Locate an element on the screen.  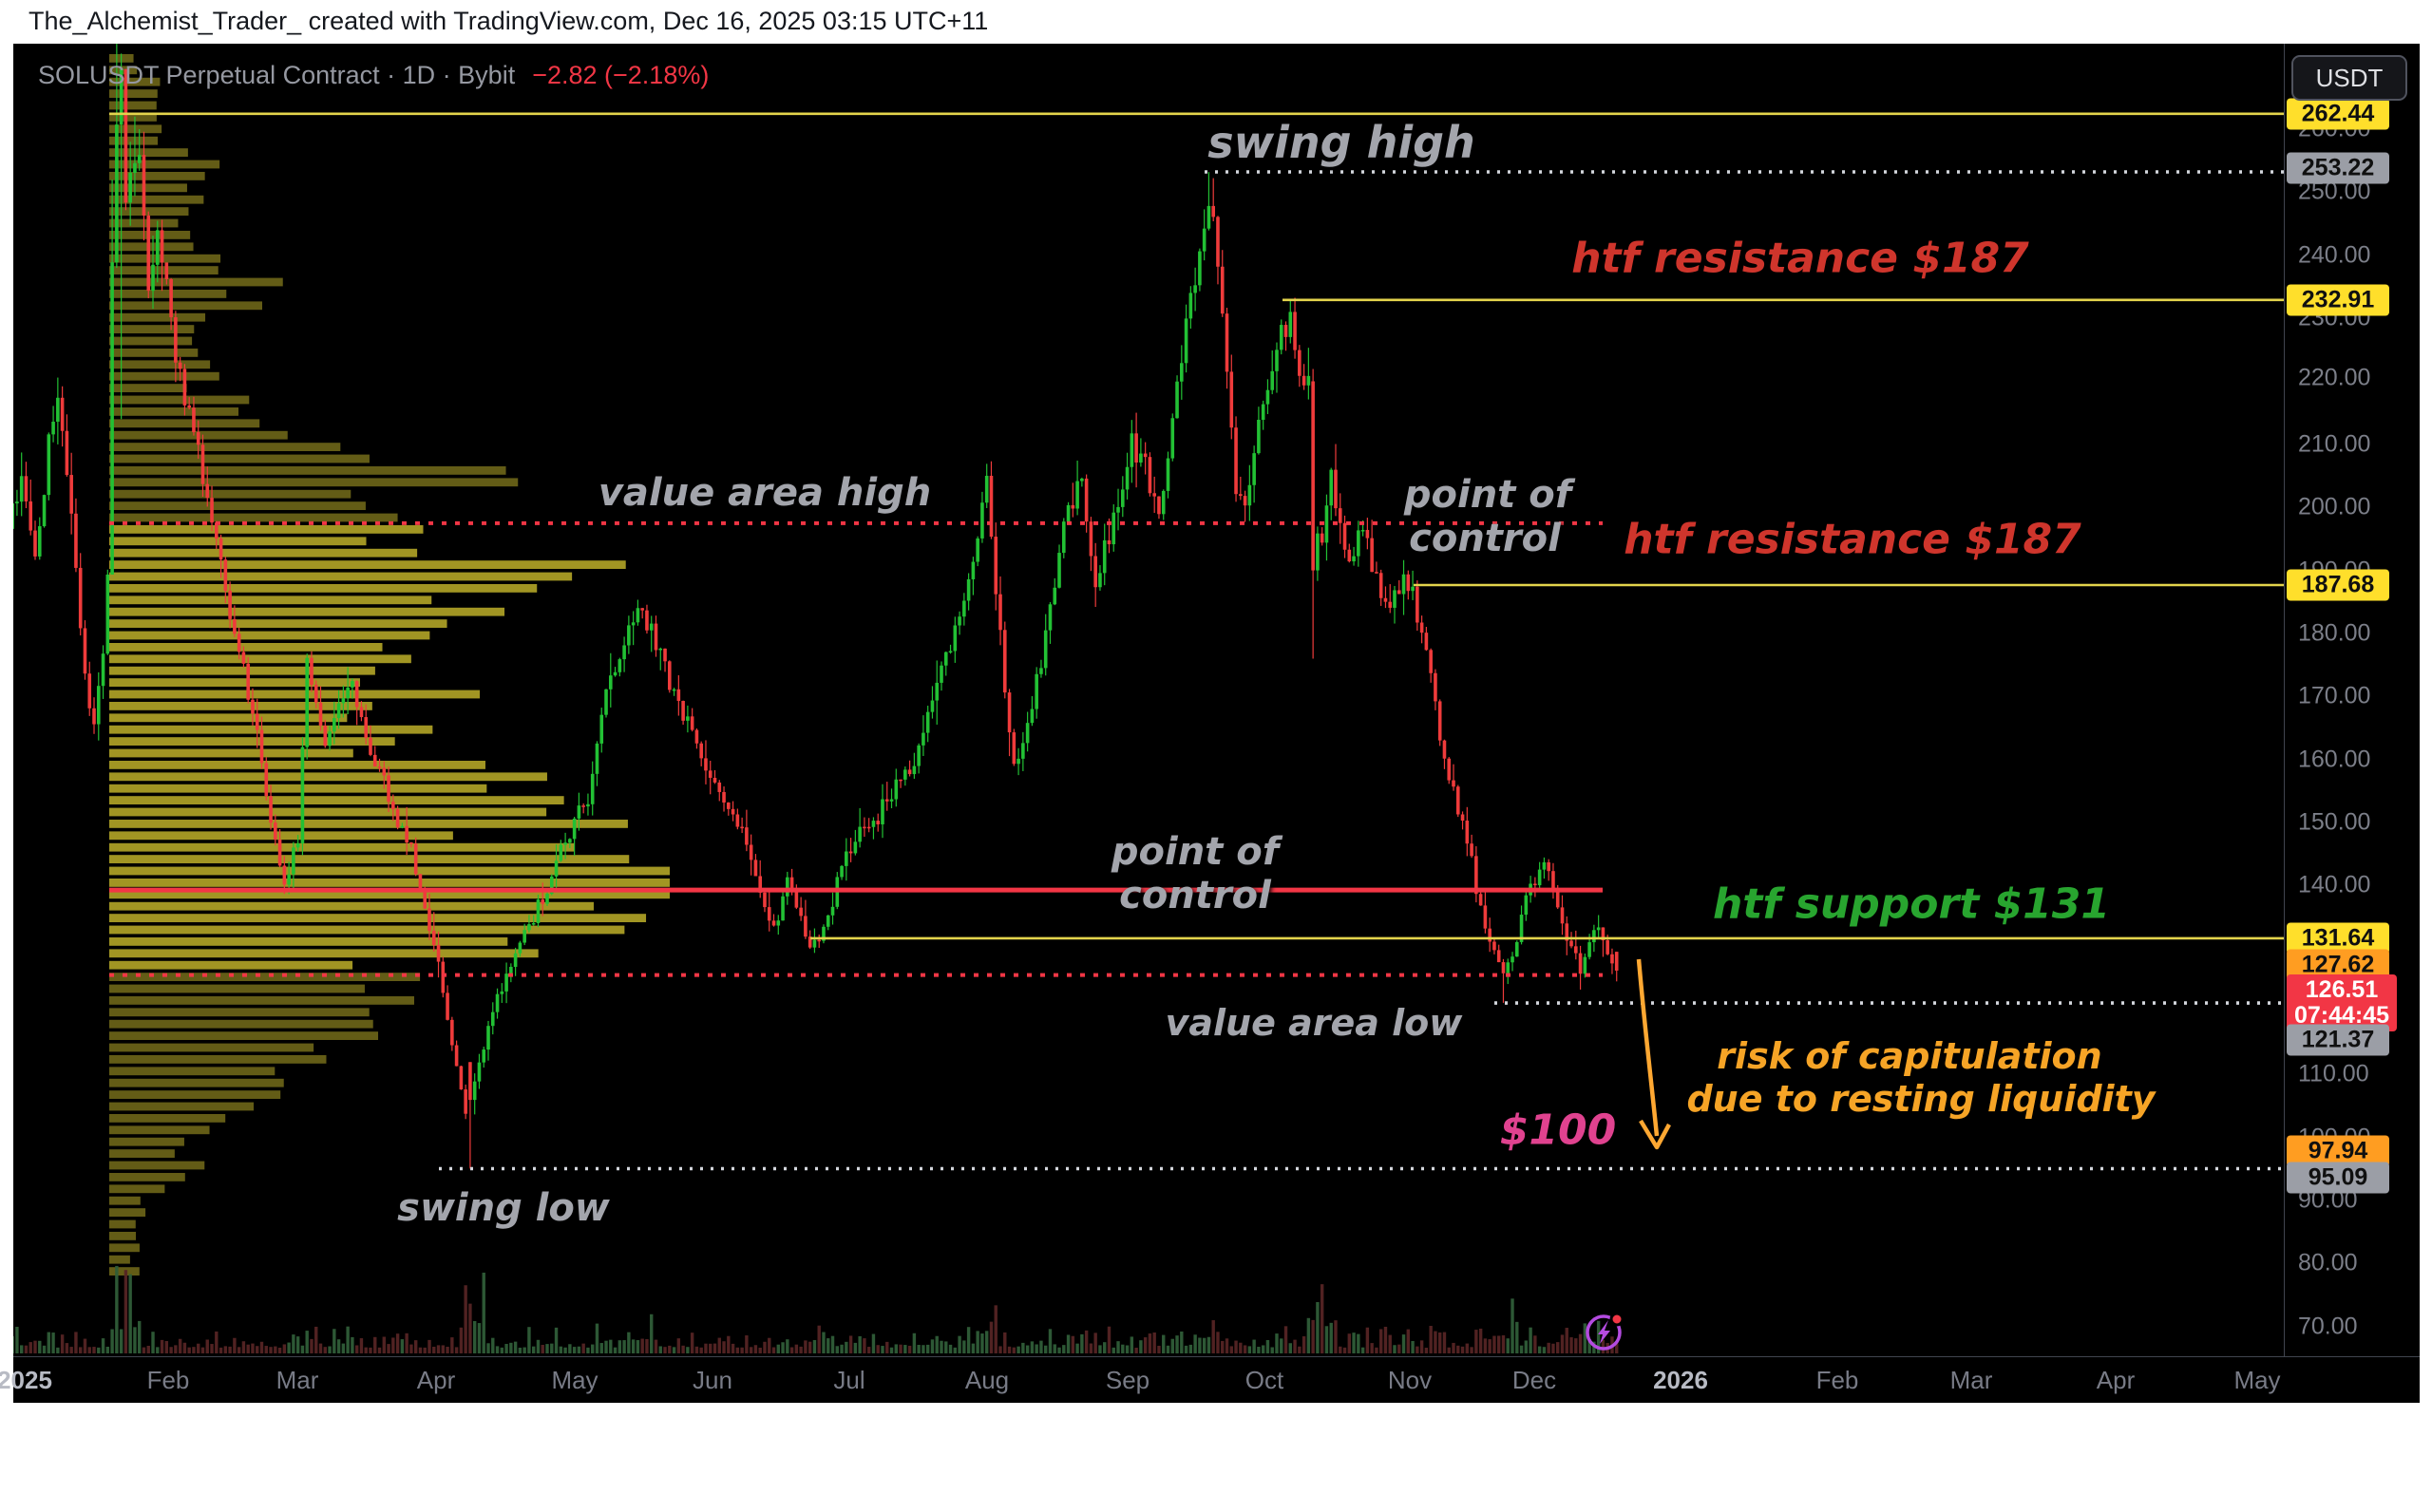
time-label-Sep: Sep is located at coordinates (1127, 1380).